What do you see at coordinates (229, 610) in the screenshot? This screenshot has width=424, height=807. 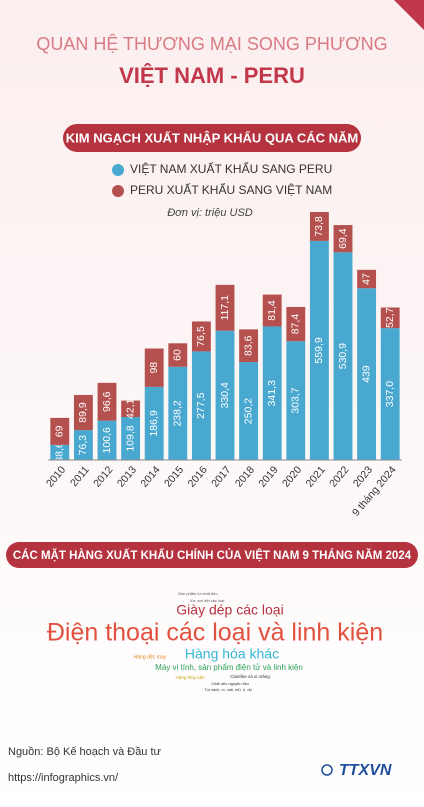 I see `word: Giày dép các loại` at bounding box center [229, 610].